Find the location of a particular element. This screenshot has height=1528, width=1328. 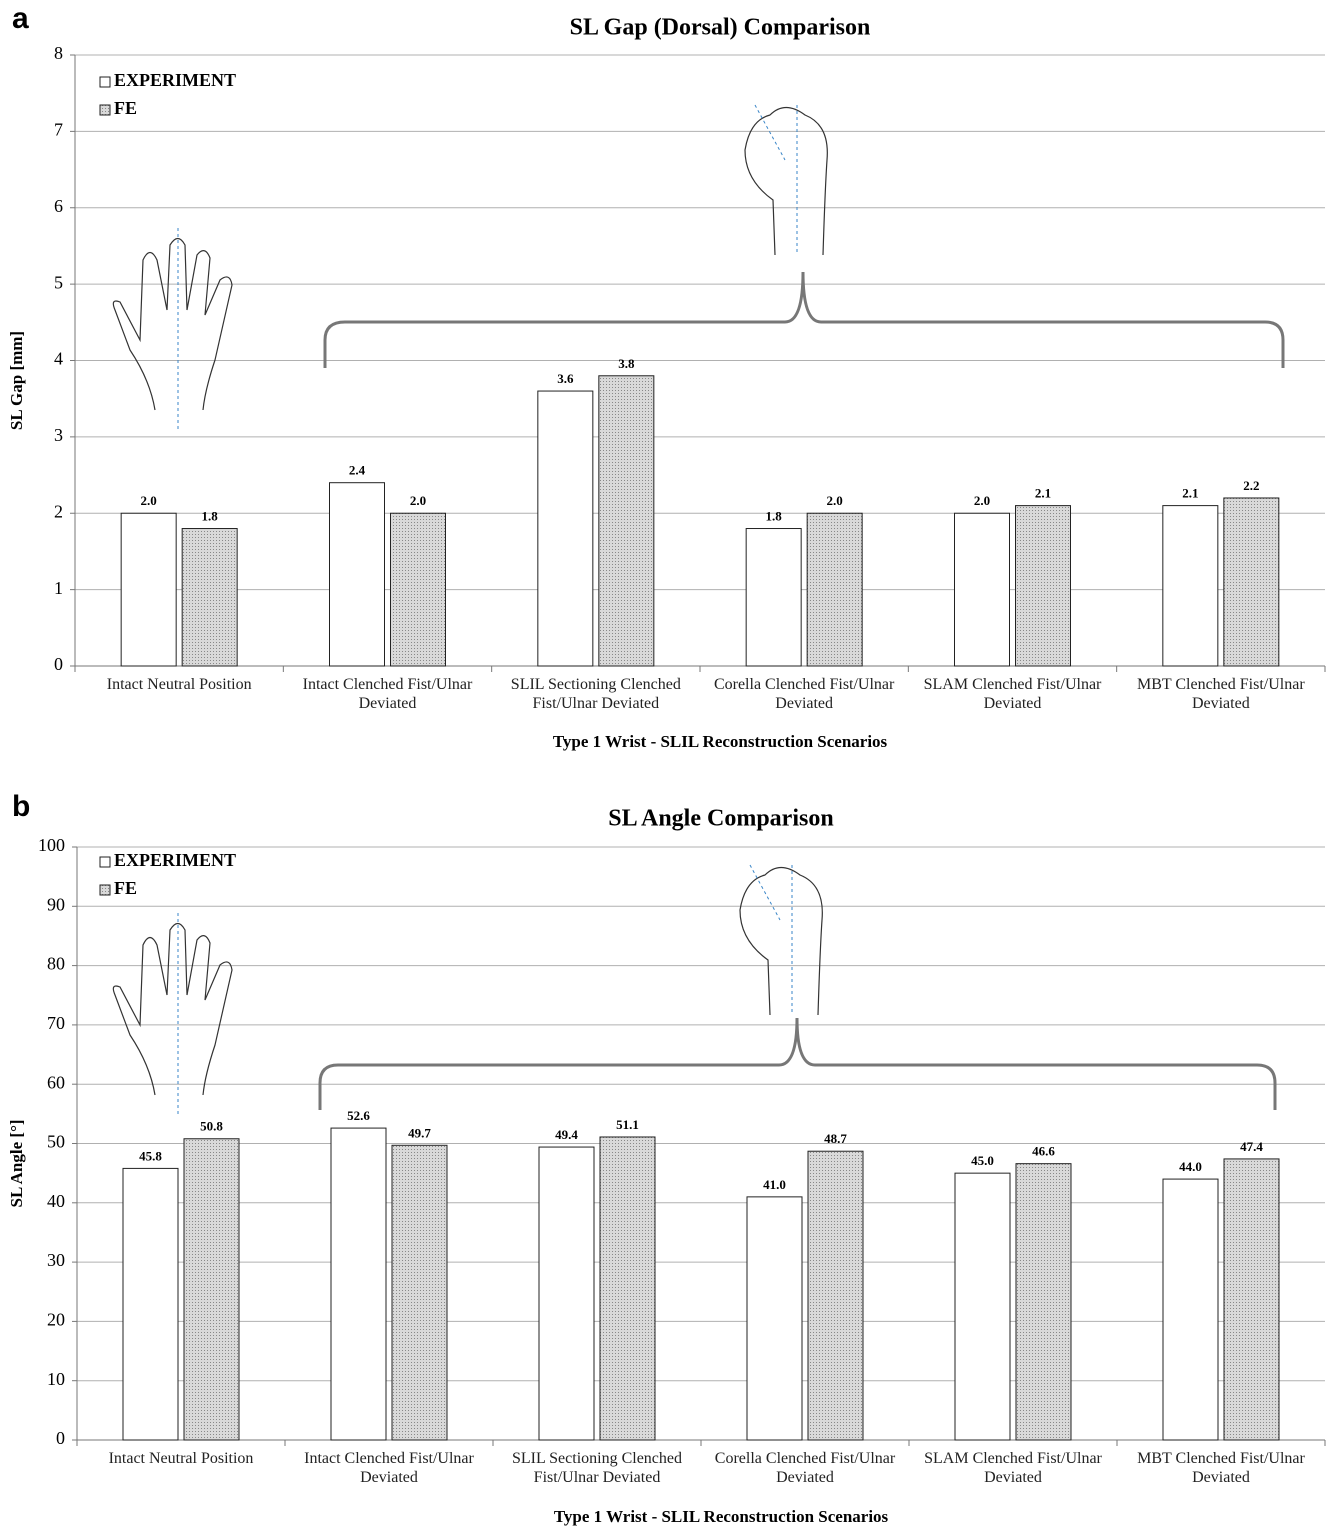

y-tick-label: 4 is located at coordinates (58, 359).